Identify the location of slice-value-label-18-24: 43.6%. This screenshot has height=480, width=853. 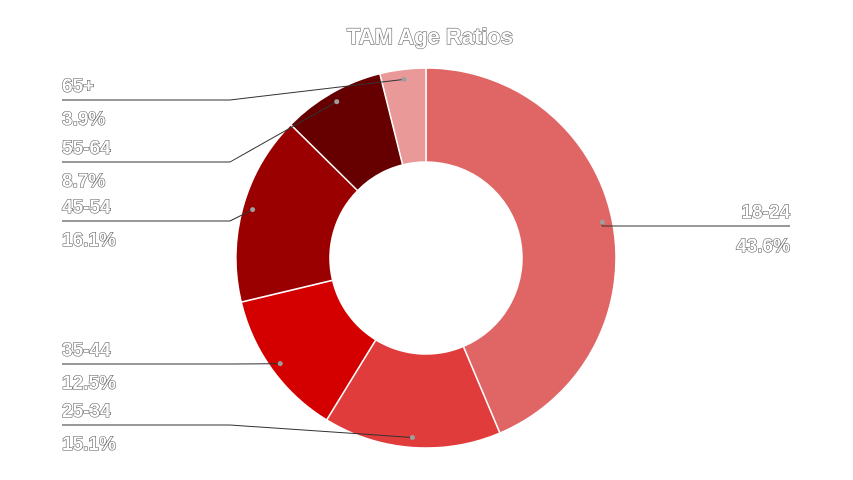
(763, 246).